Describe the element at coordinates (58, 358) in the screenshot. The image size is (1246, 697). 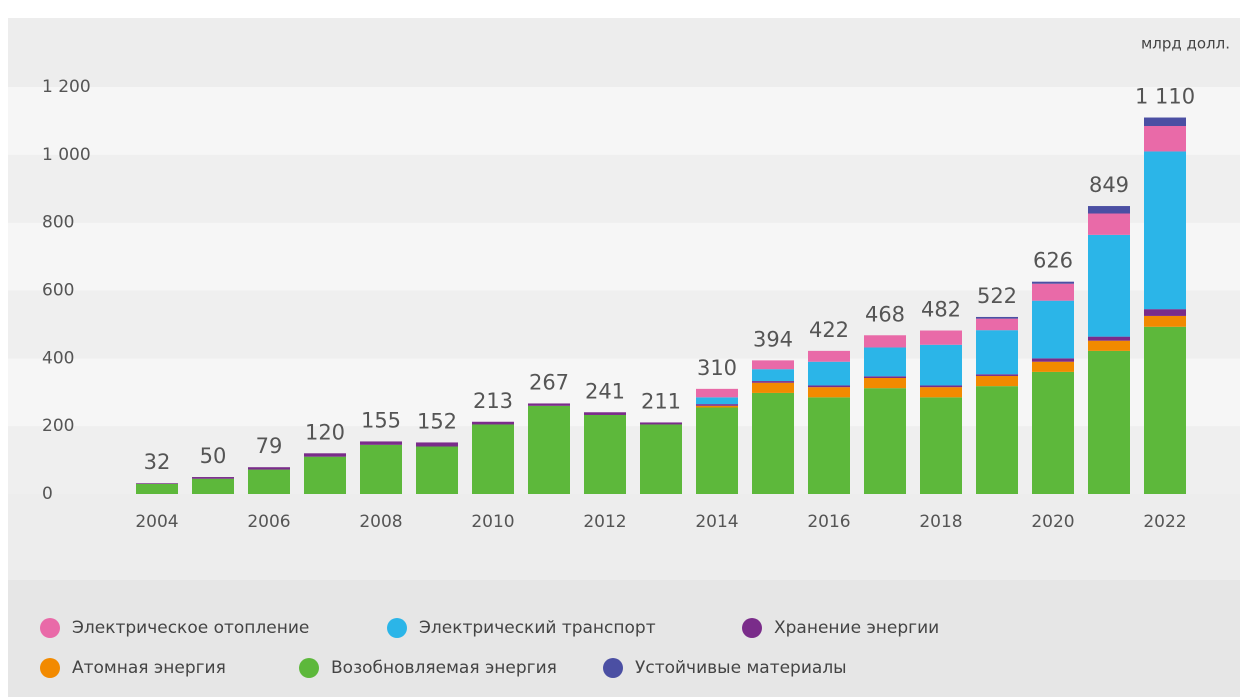
I see `y-tick-label: 400` at that location.